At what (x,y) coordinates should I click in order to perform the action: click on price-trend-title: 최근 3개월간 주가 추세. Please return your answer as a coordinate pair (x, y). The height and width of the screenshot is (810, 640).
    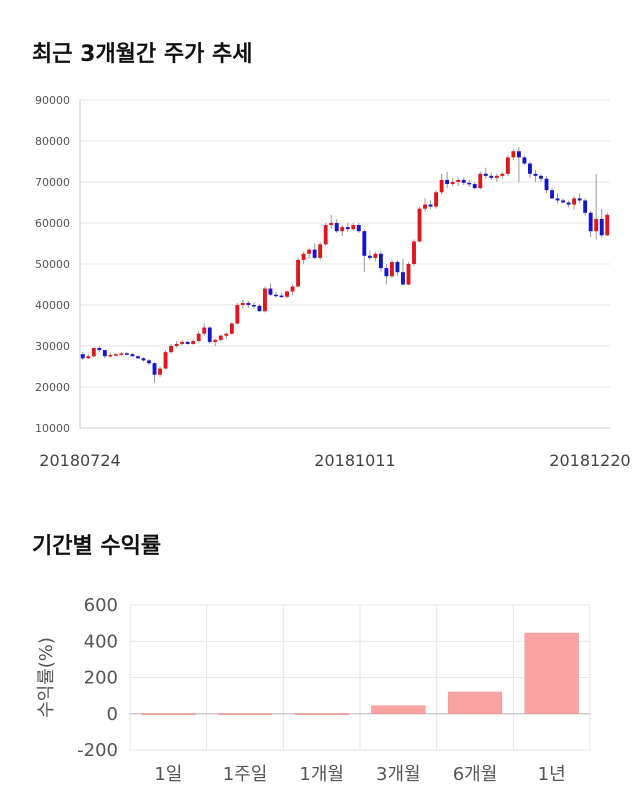
    Looking at the image, I should click on (142, 54).